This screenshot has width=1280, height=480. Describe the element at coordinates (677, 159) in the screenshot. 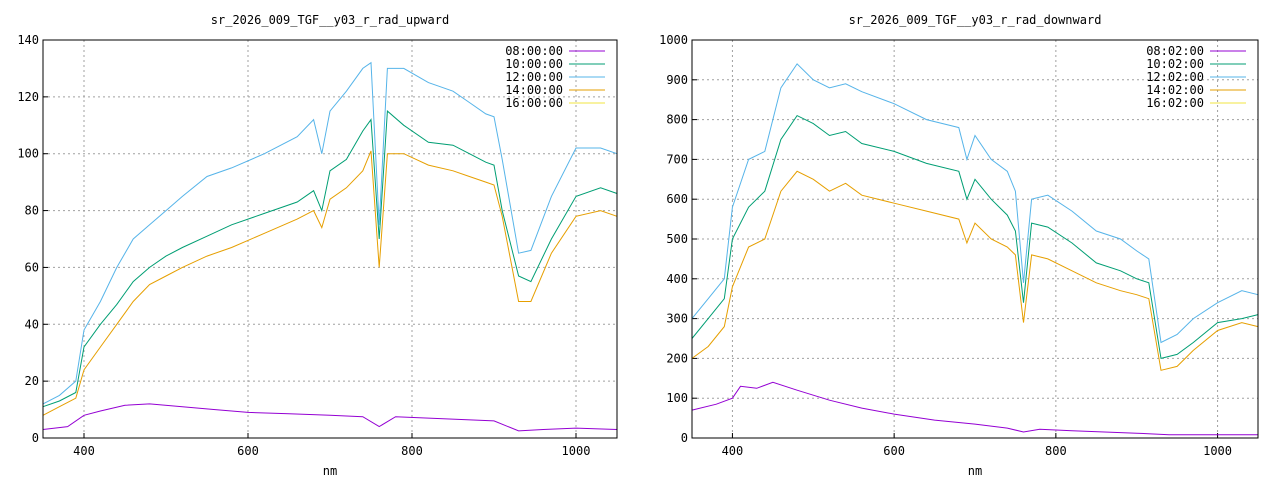

I see `y-tick-label: 700` at that location.